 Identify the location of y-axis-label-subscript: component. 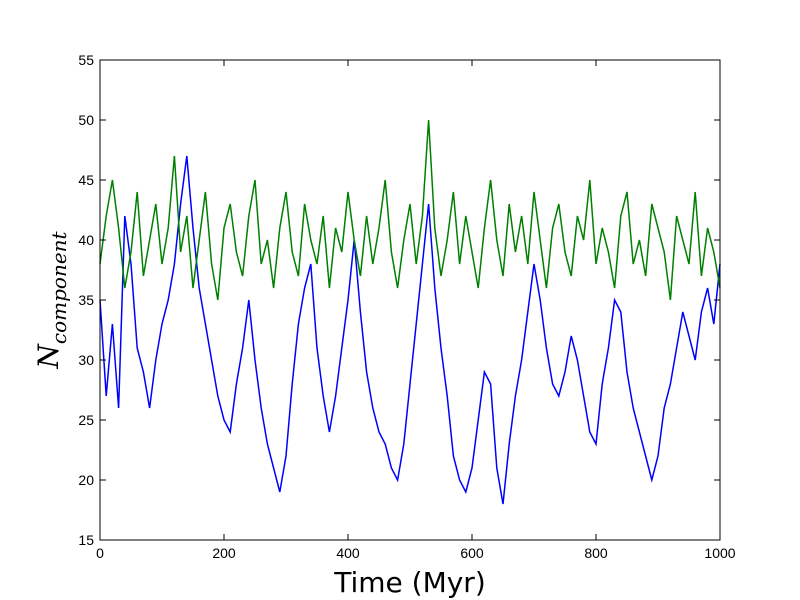
(59, 287).